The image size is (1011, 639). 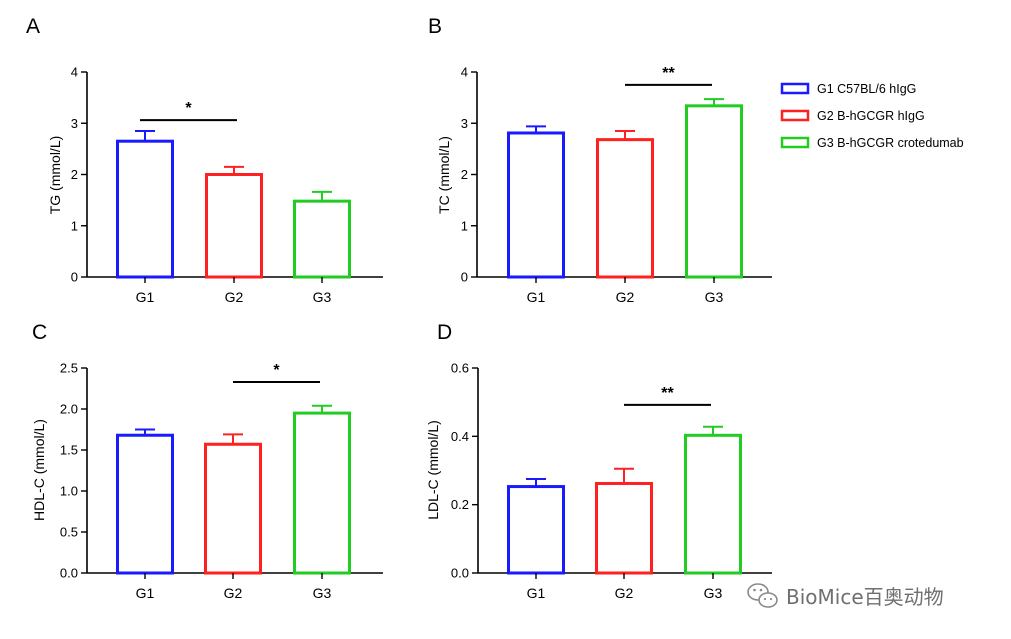 I want to click on y-tick-label: 1.0, so click(x=69, y=491).